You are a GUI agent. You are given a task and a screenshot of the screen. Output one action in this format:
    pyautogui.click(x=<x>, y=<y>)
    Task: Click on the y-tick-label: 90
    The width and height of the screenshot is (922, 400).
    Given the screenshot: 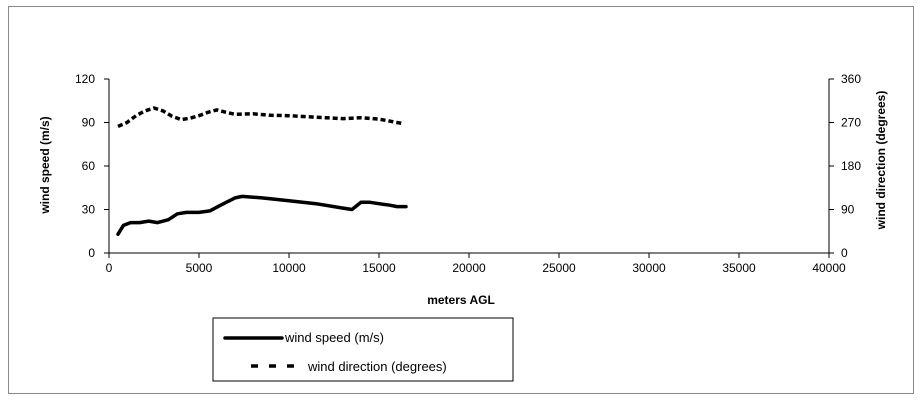 What is the action you would take?
    pyautogui.click(x=89, y=123)
    